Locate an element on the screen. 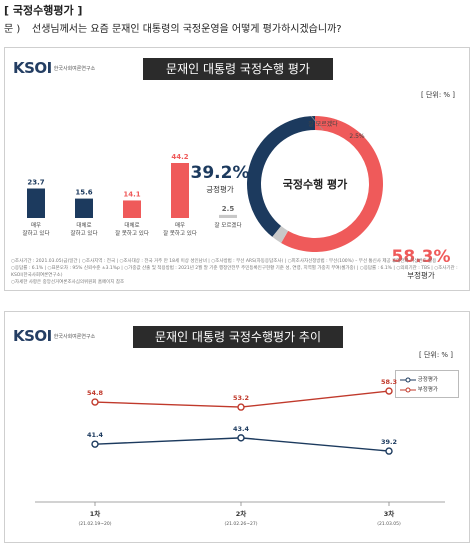 Image resolution: width=474 pixels, height=545 pixels. question-prefix: 문 ) is located at coordinates (12, 29).